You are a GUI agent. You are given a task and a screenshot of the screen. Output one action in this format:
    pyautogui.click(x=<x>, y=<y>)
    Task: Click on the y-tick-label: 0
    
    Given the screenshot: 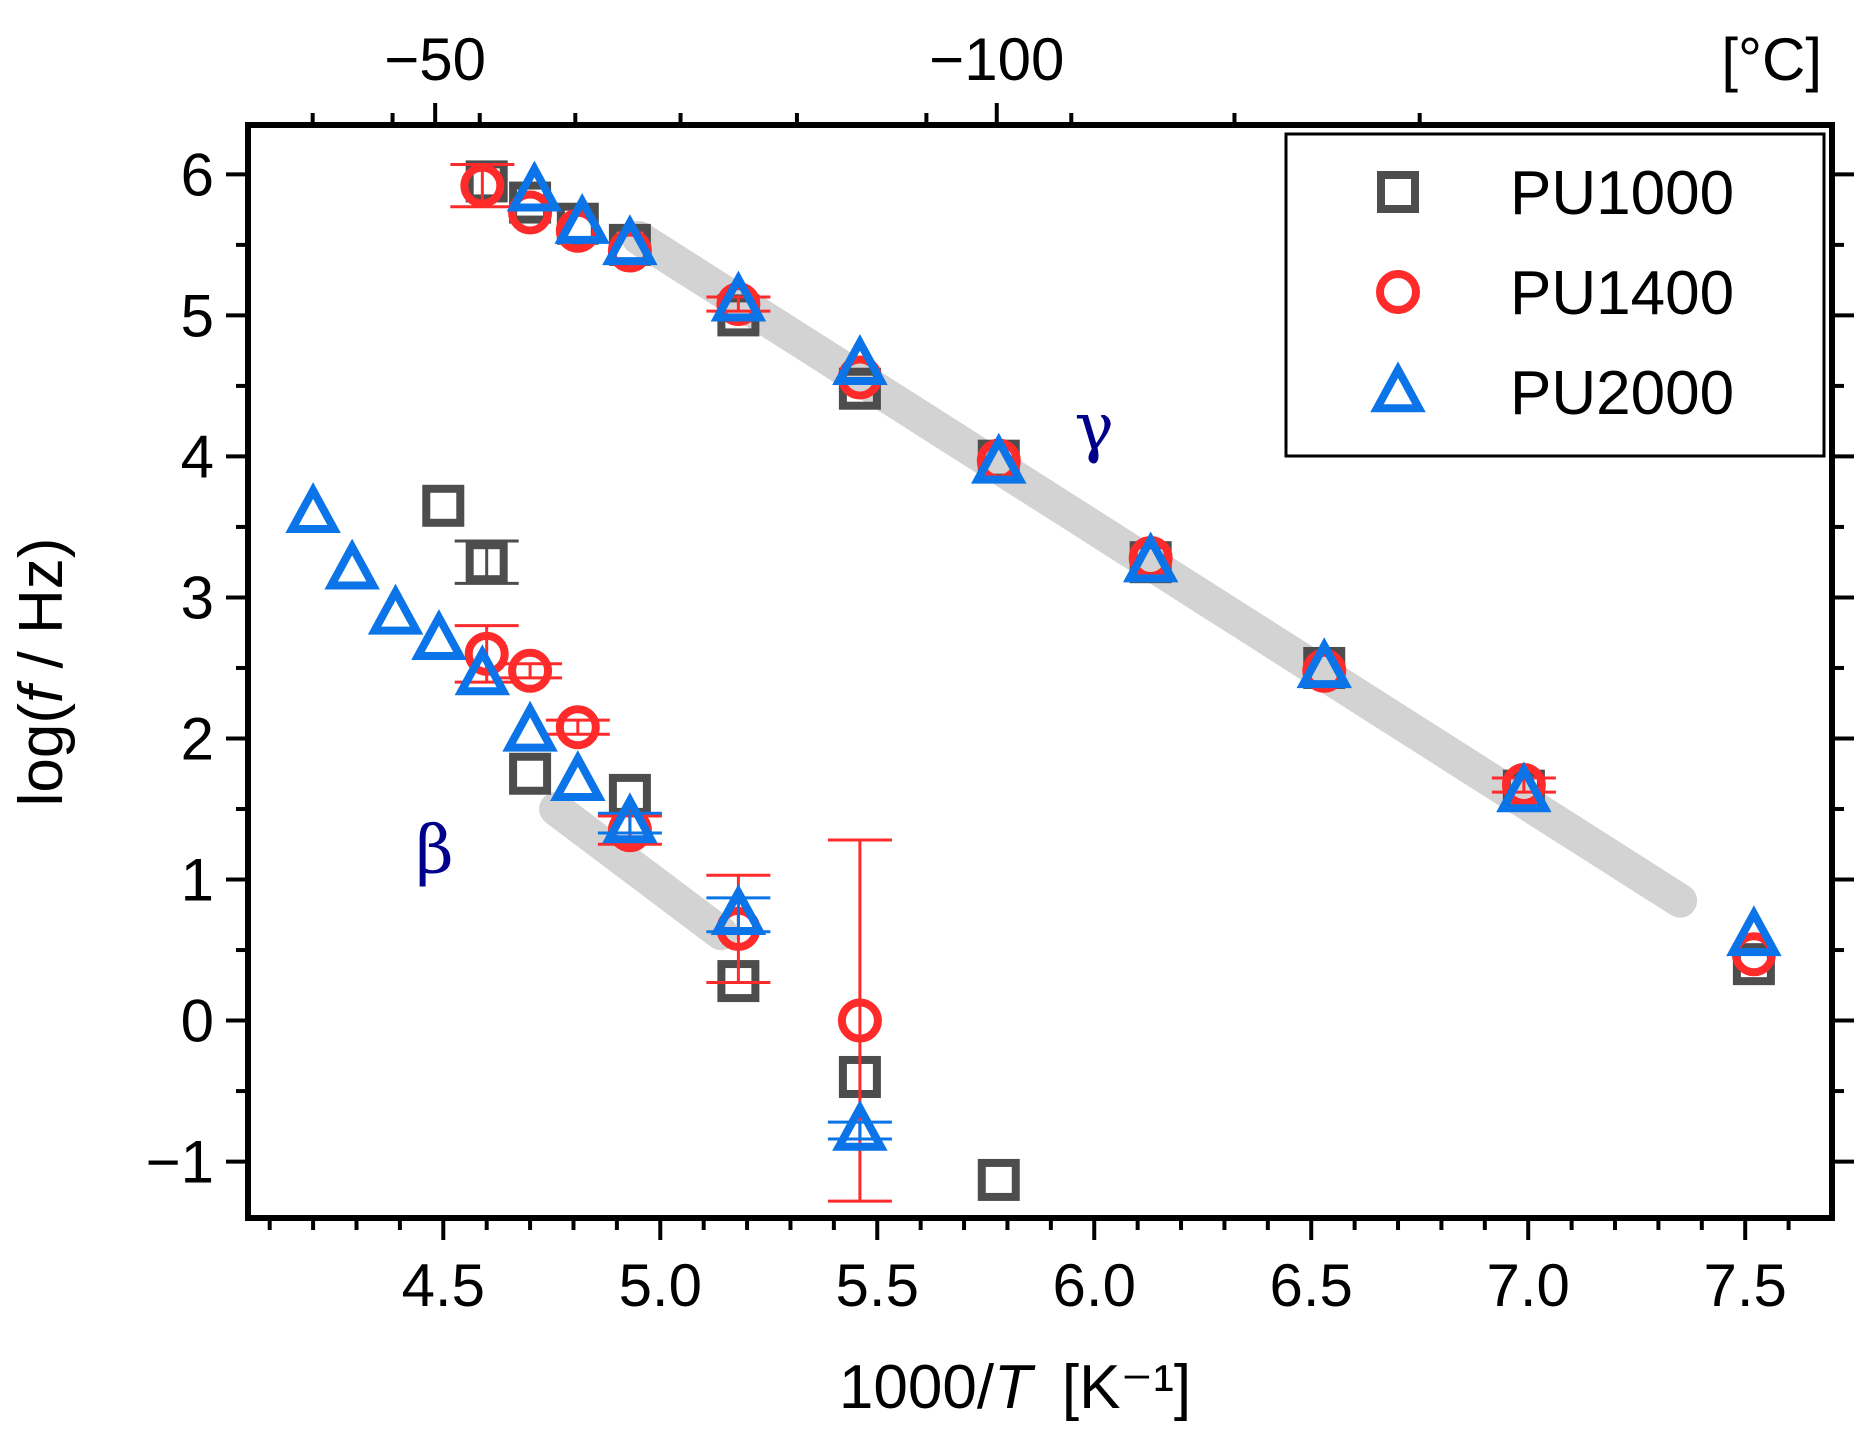 What is the action you would take?
    pyautogui.click(x=197, y=1021)
    